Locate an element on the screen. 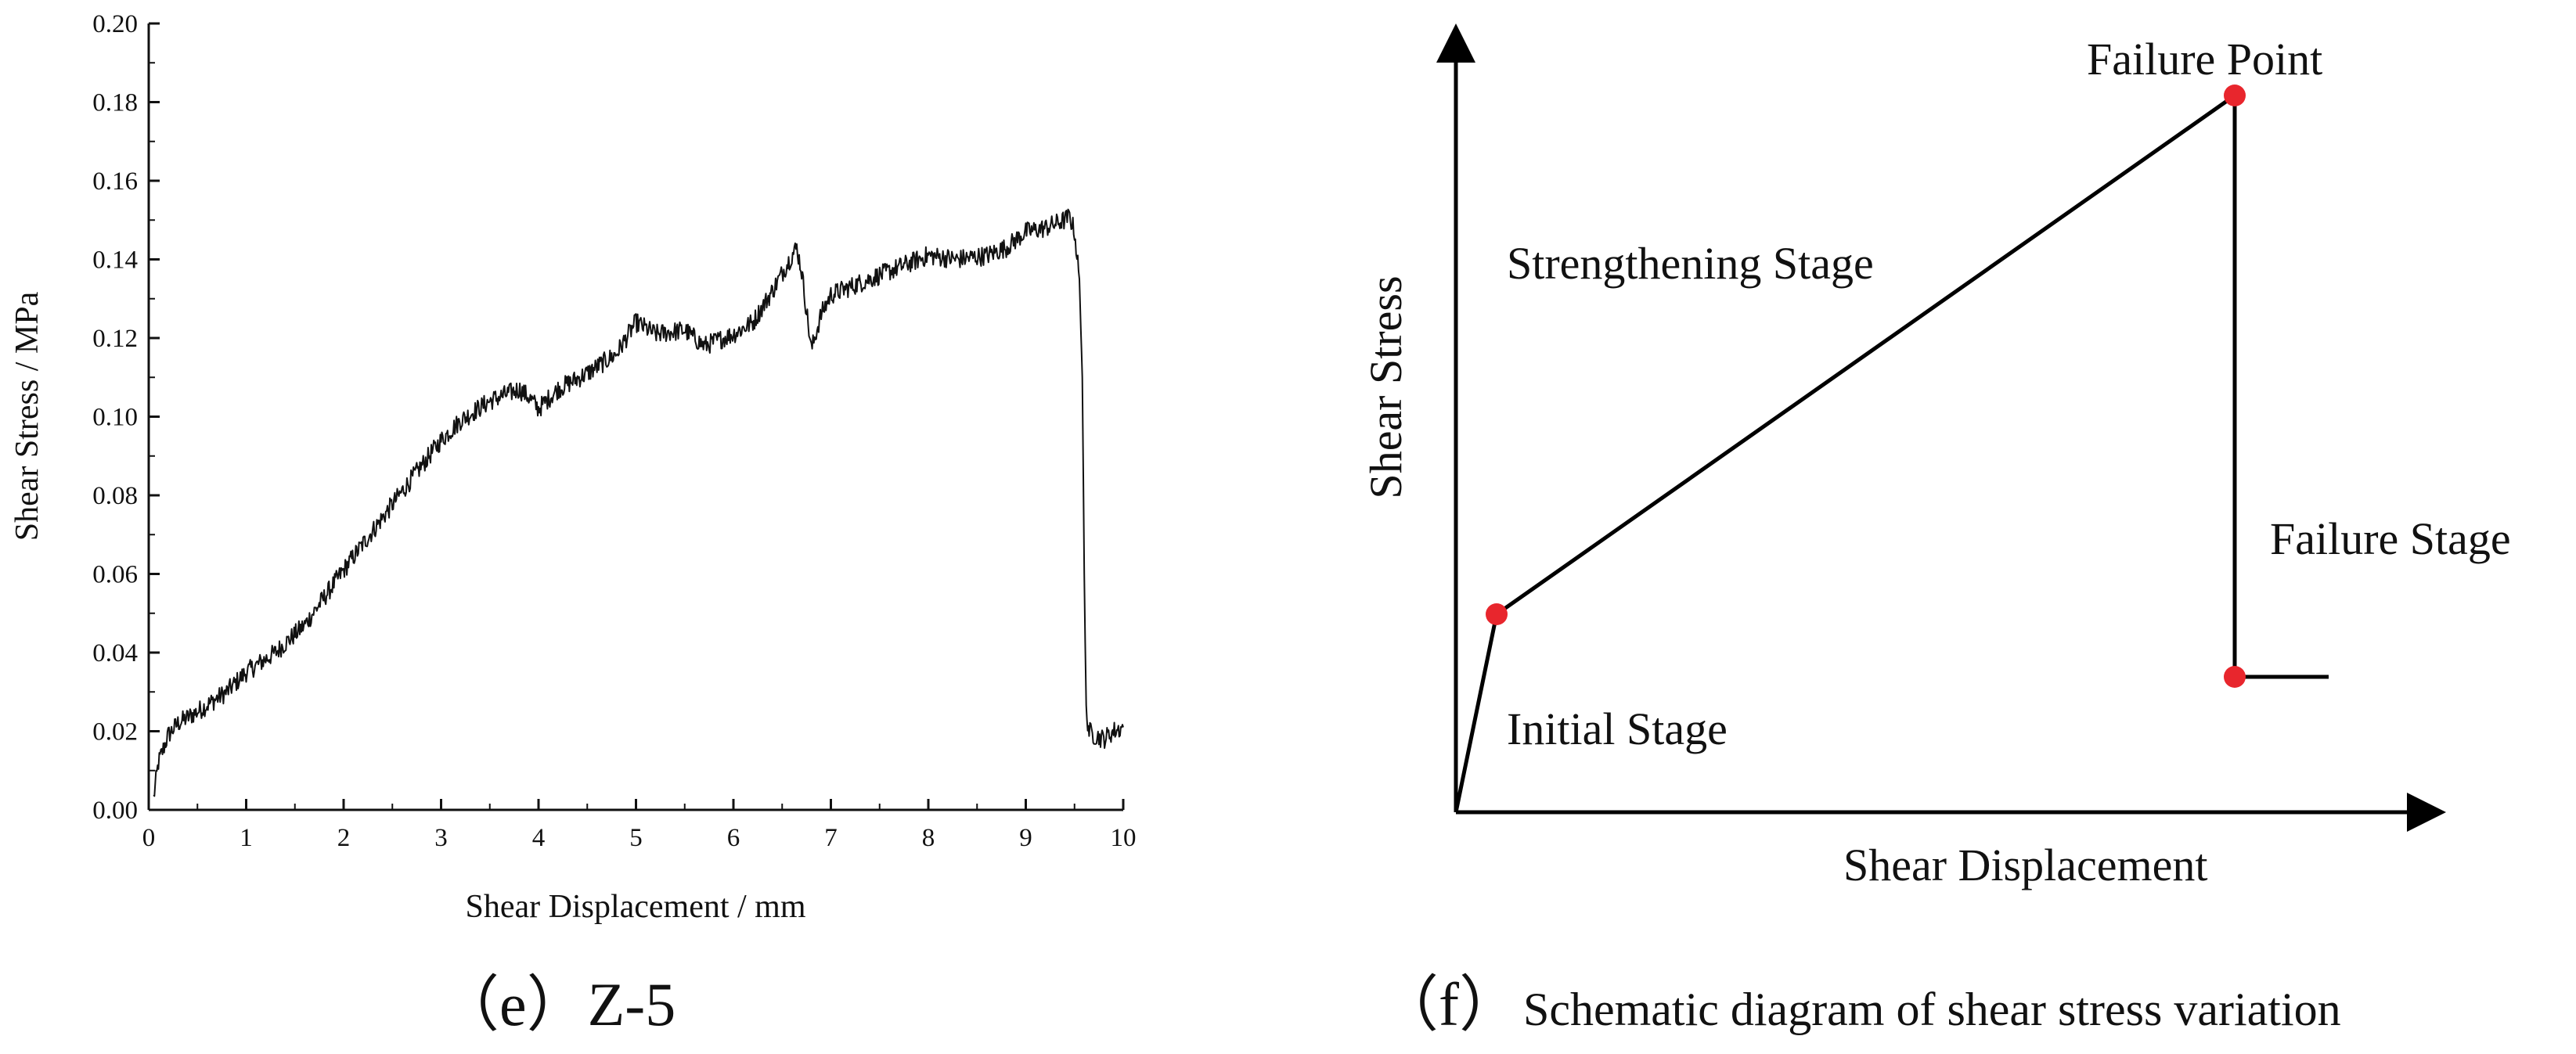 The image size is (2576, 1054). x-tick-label: 6 is located at coordinates (733, 838).